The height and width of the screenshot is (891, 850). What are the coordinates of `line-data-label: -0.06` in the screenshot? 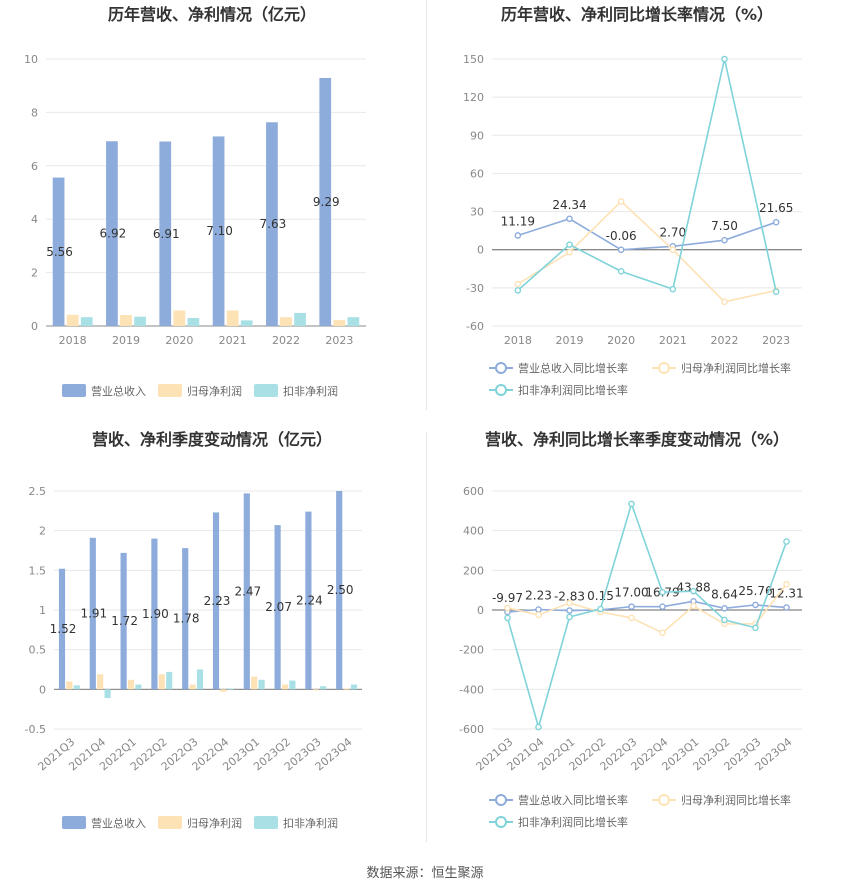 It's located at (621, 236).